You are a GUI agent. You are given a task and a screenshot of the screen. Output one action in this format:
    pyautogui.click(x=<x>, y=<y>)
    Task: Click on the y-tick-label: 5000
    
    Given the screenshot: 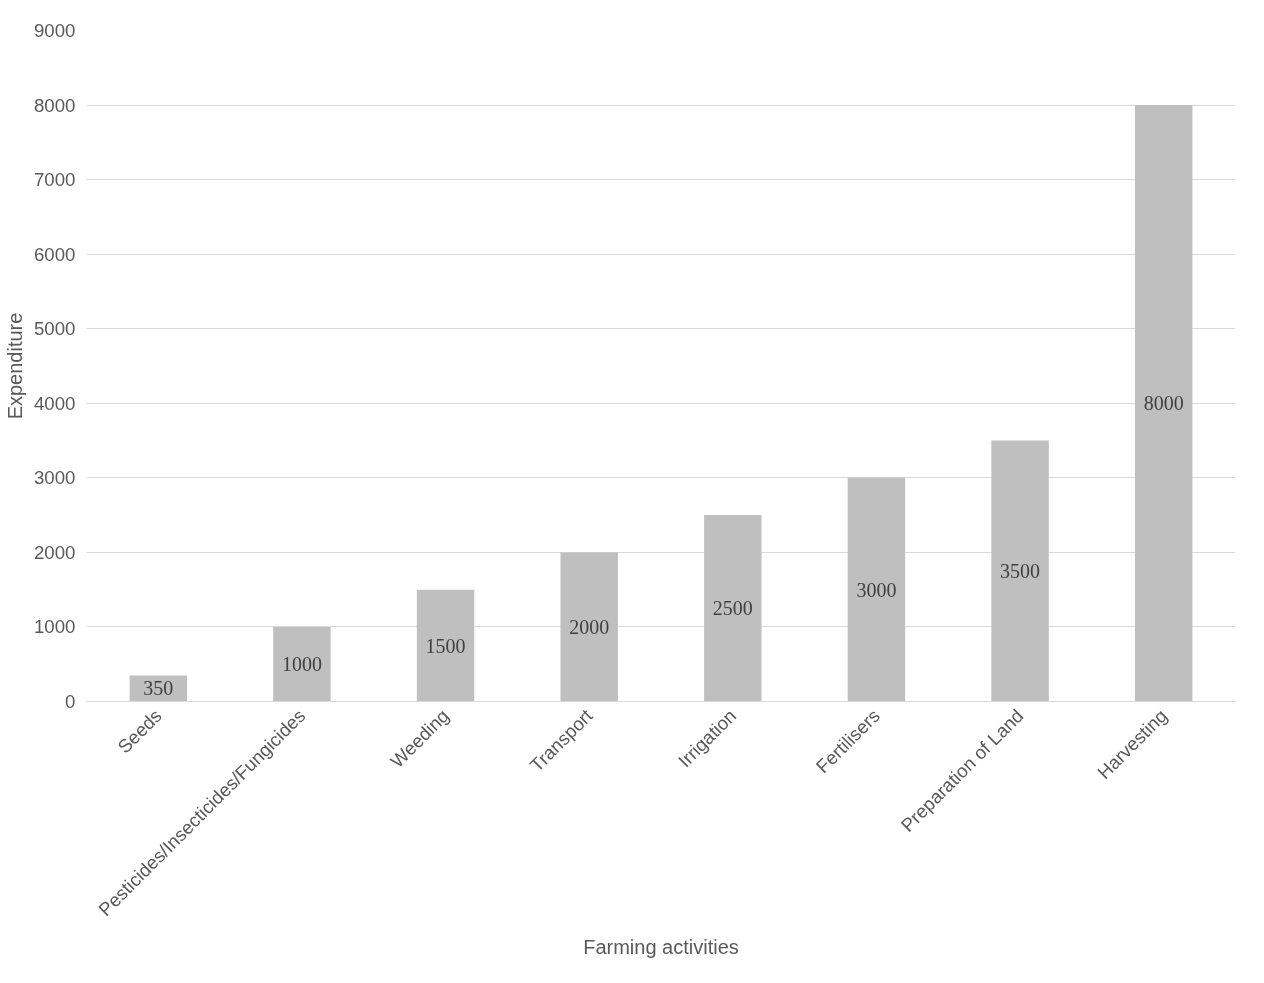 What is the action you would take?
    pyautogui.click(x=55, y=329)
    